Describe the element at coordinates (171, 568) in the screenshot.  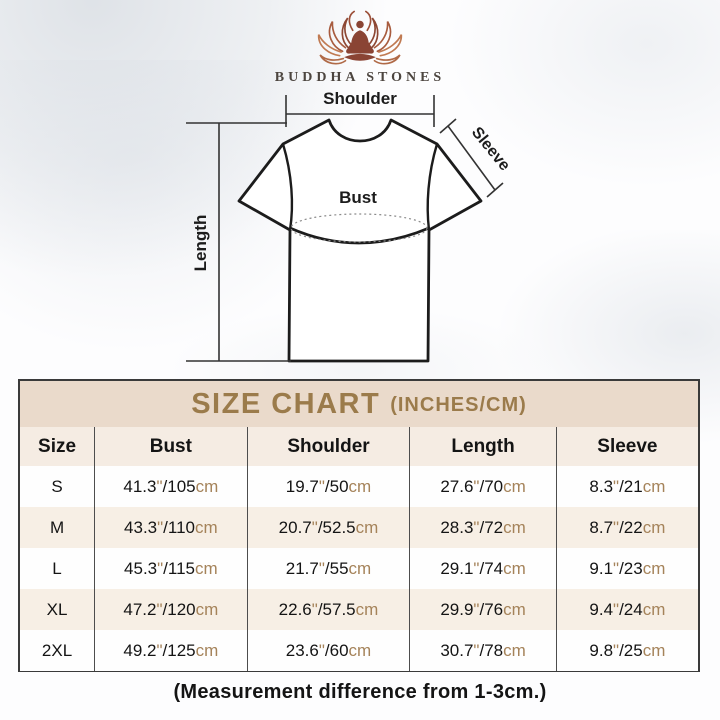
I see `bust-cell: 45.3"/115cm` at that location.